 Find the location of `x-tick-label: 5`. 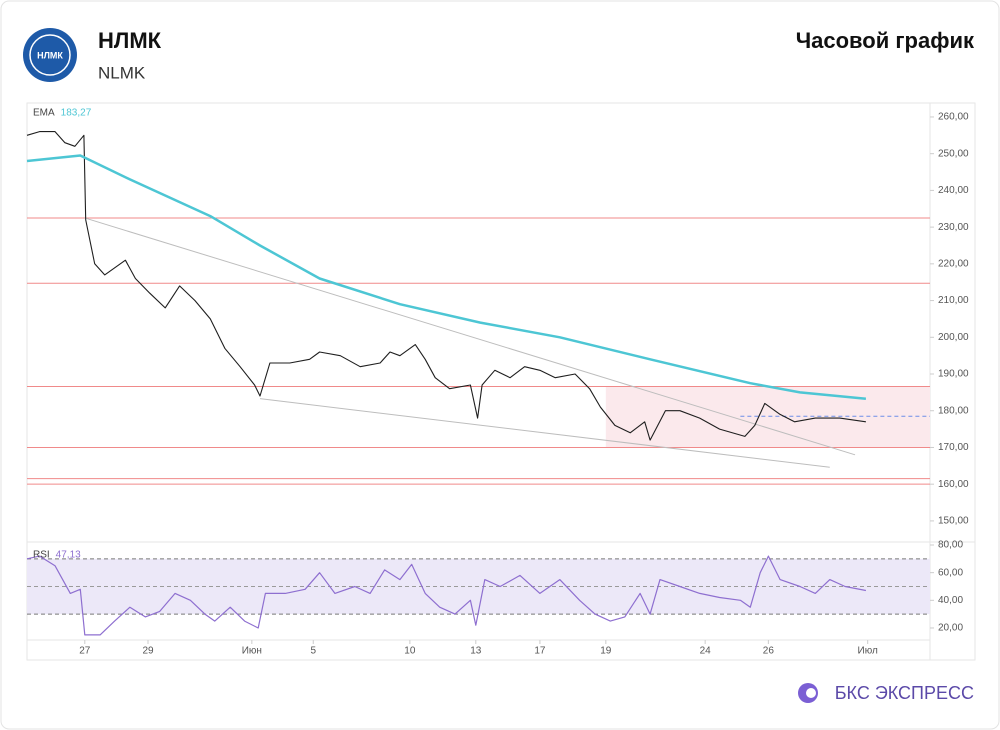

x-tick-label: 5 is located at coordinates (313, 651).